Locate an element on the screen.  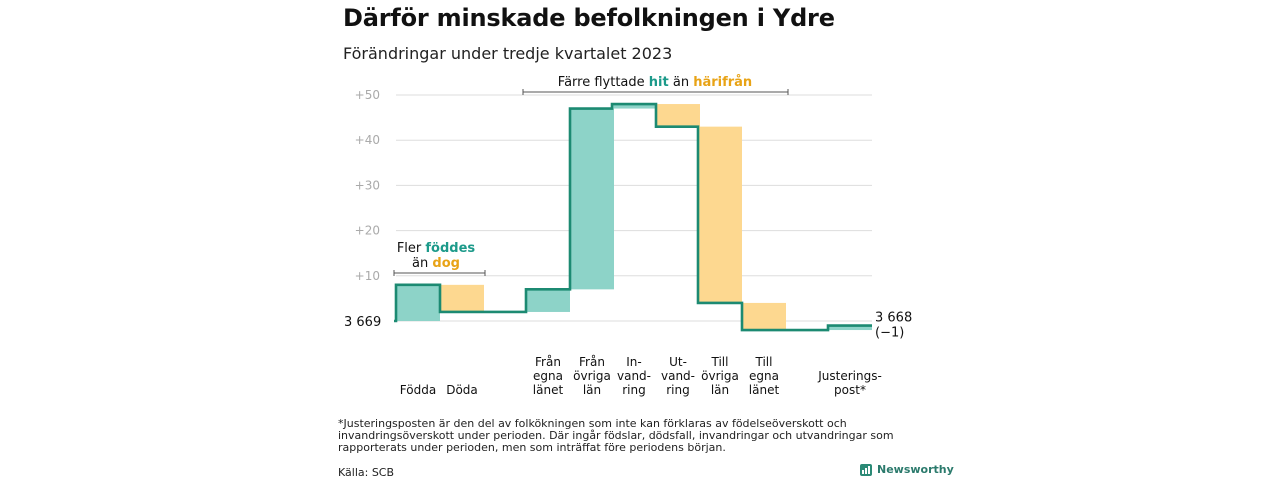
start-value-label: 3 669 is located at coordinates (362, 322).